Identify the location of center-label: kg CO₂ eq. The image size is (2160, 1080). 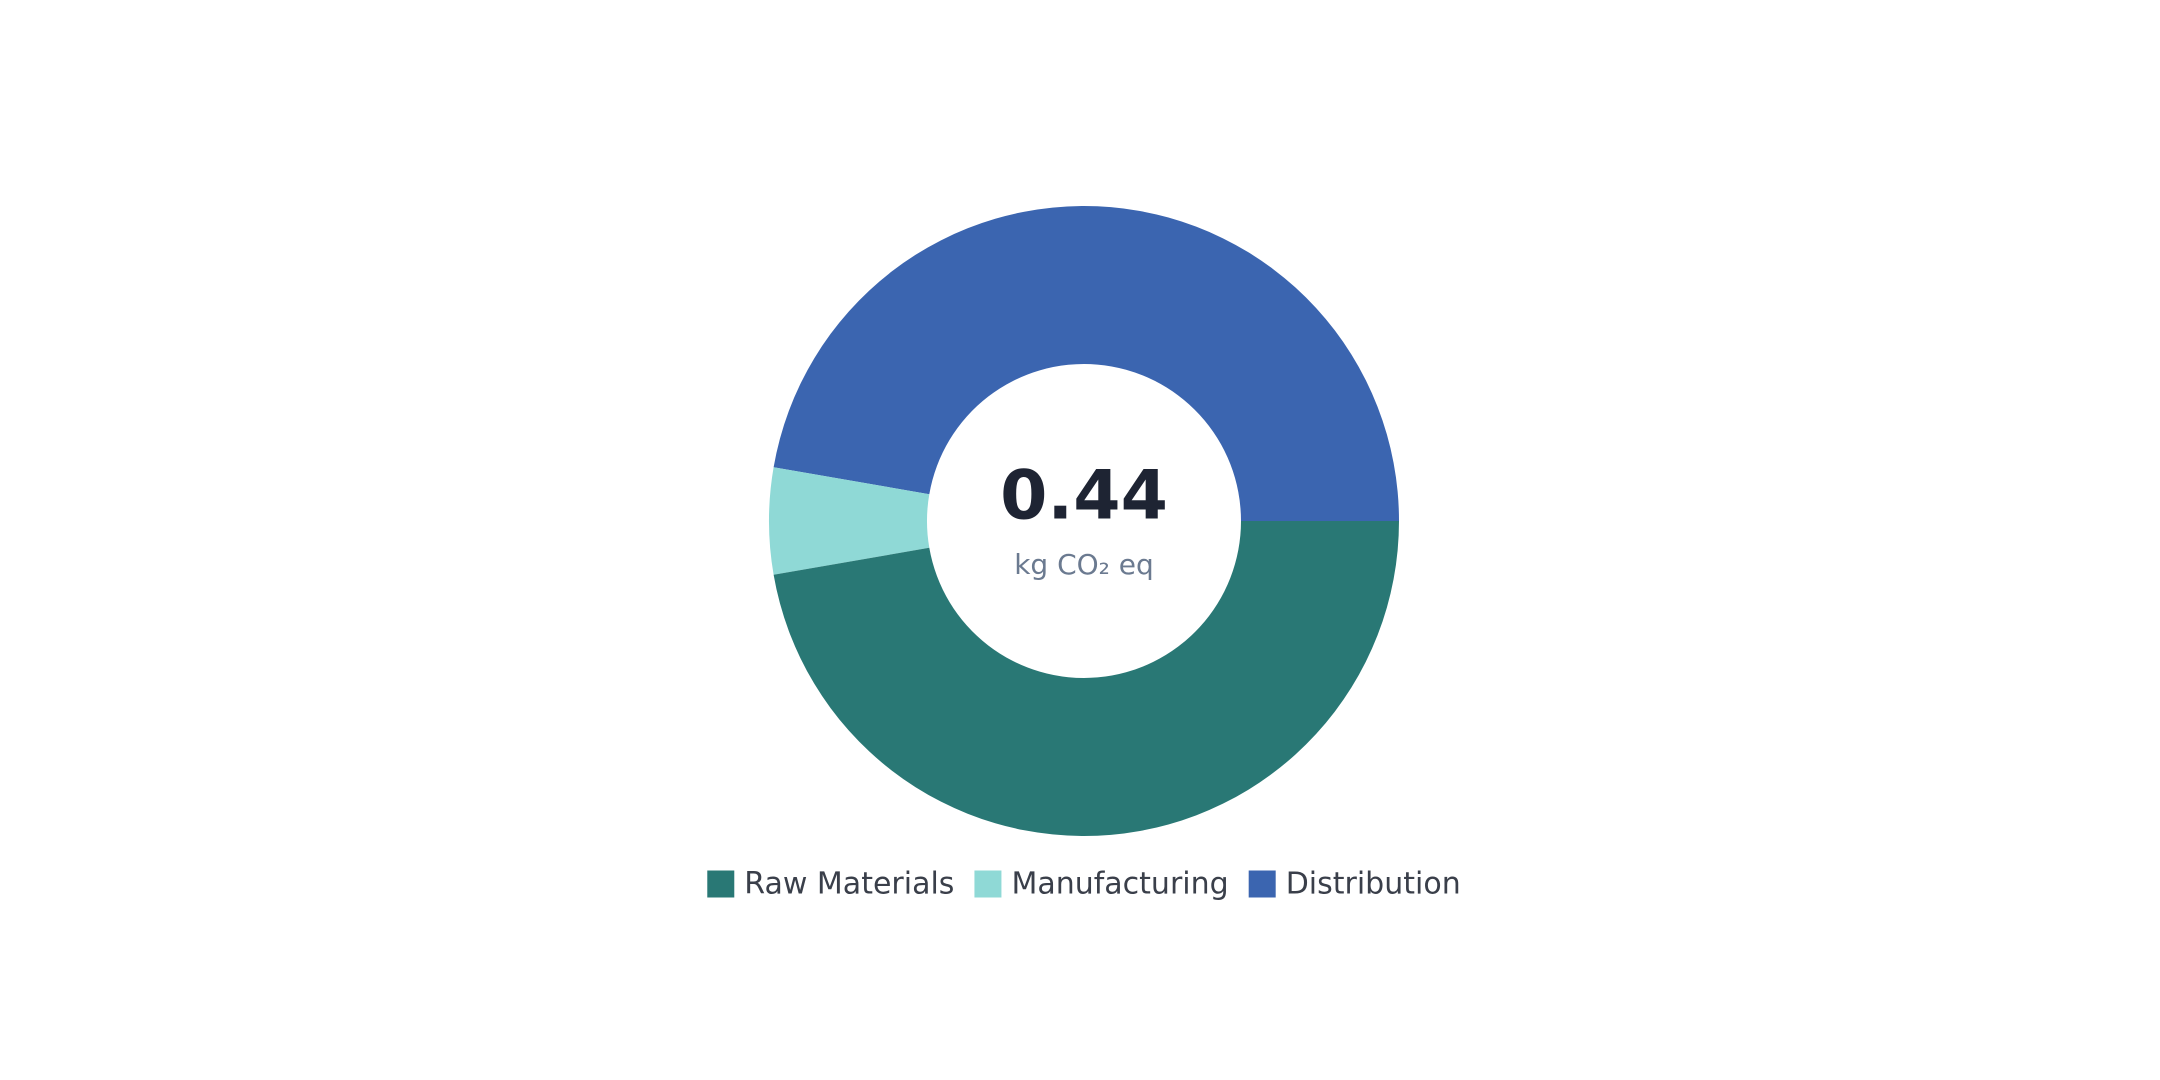
(1084, 564).